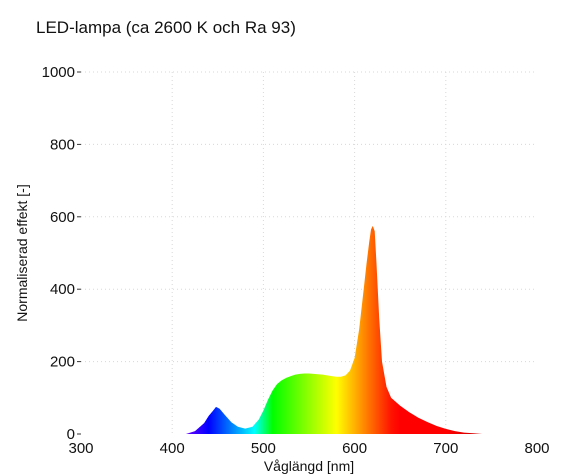  Describe the element at coordinates (80, 448) in the screenshot. I see `x-tick-label: 300` at that location.